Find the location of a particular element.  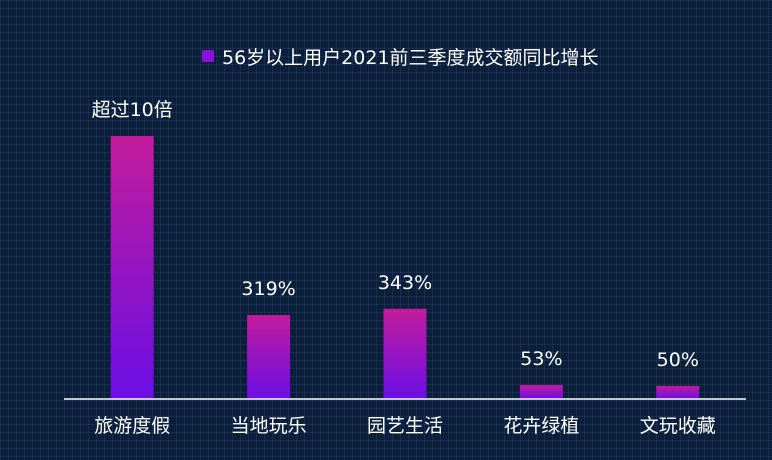

bar-value-label-1: 超过10倍 is located at coordinates (132, 110).